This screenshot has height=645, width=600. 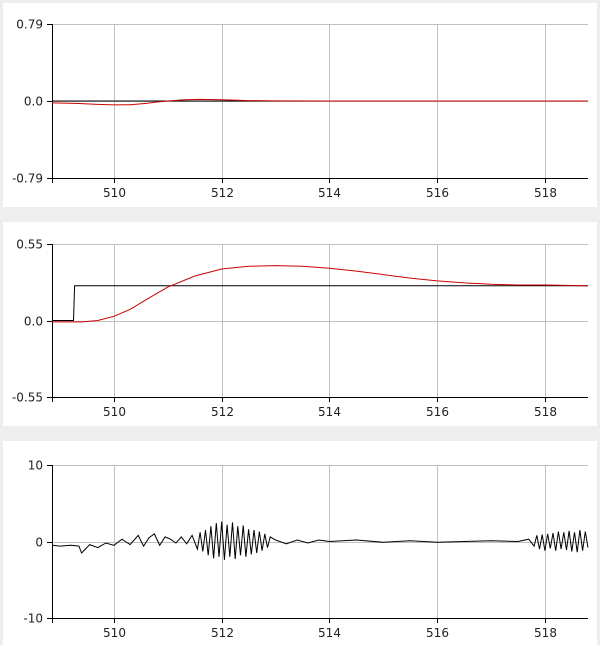 What do you see at coordinates (35, 466) in the screenshot?
I see `y-tick-label: 10` at bounding box center [35, 466].